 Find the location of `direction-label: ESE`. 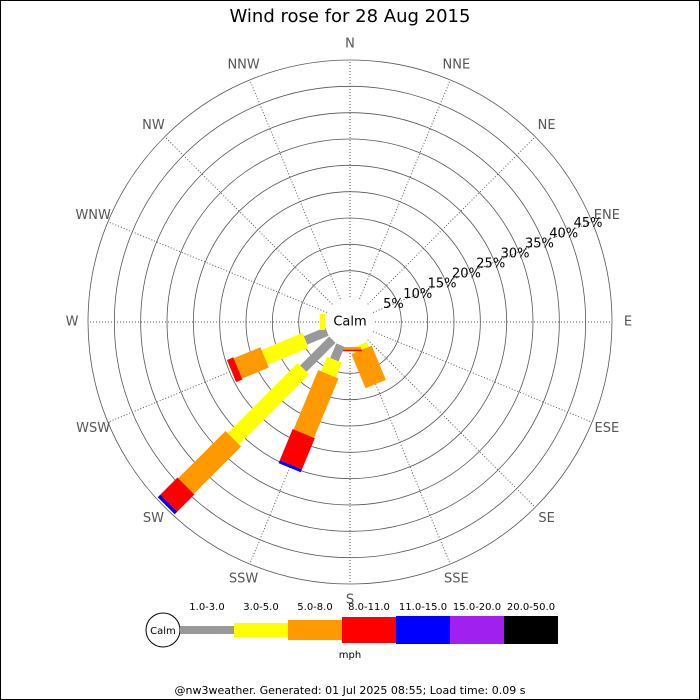

direction-label: ESE is located at coordinates (606, 428).